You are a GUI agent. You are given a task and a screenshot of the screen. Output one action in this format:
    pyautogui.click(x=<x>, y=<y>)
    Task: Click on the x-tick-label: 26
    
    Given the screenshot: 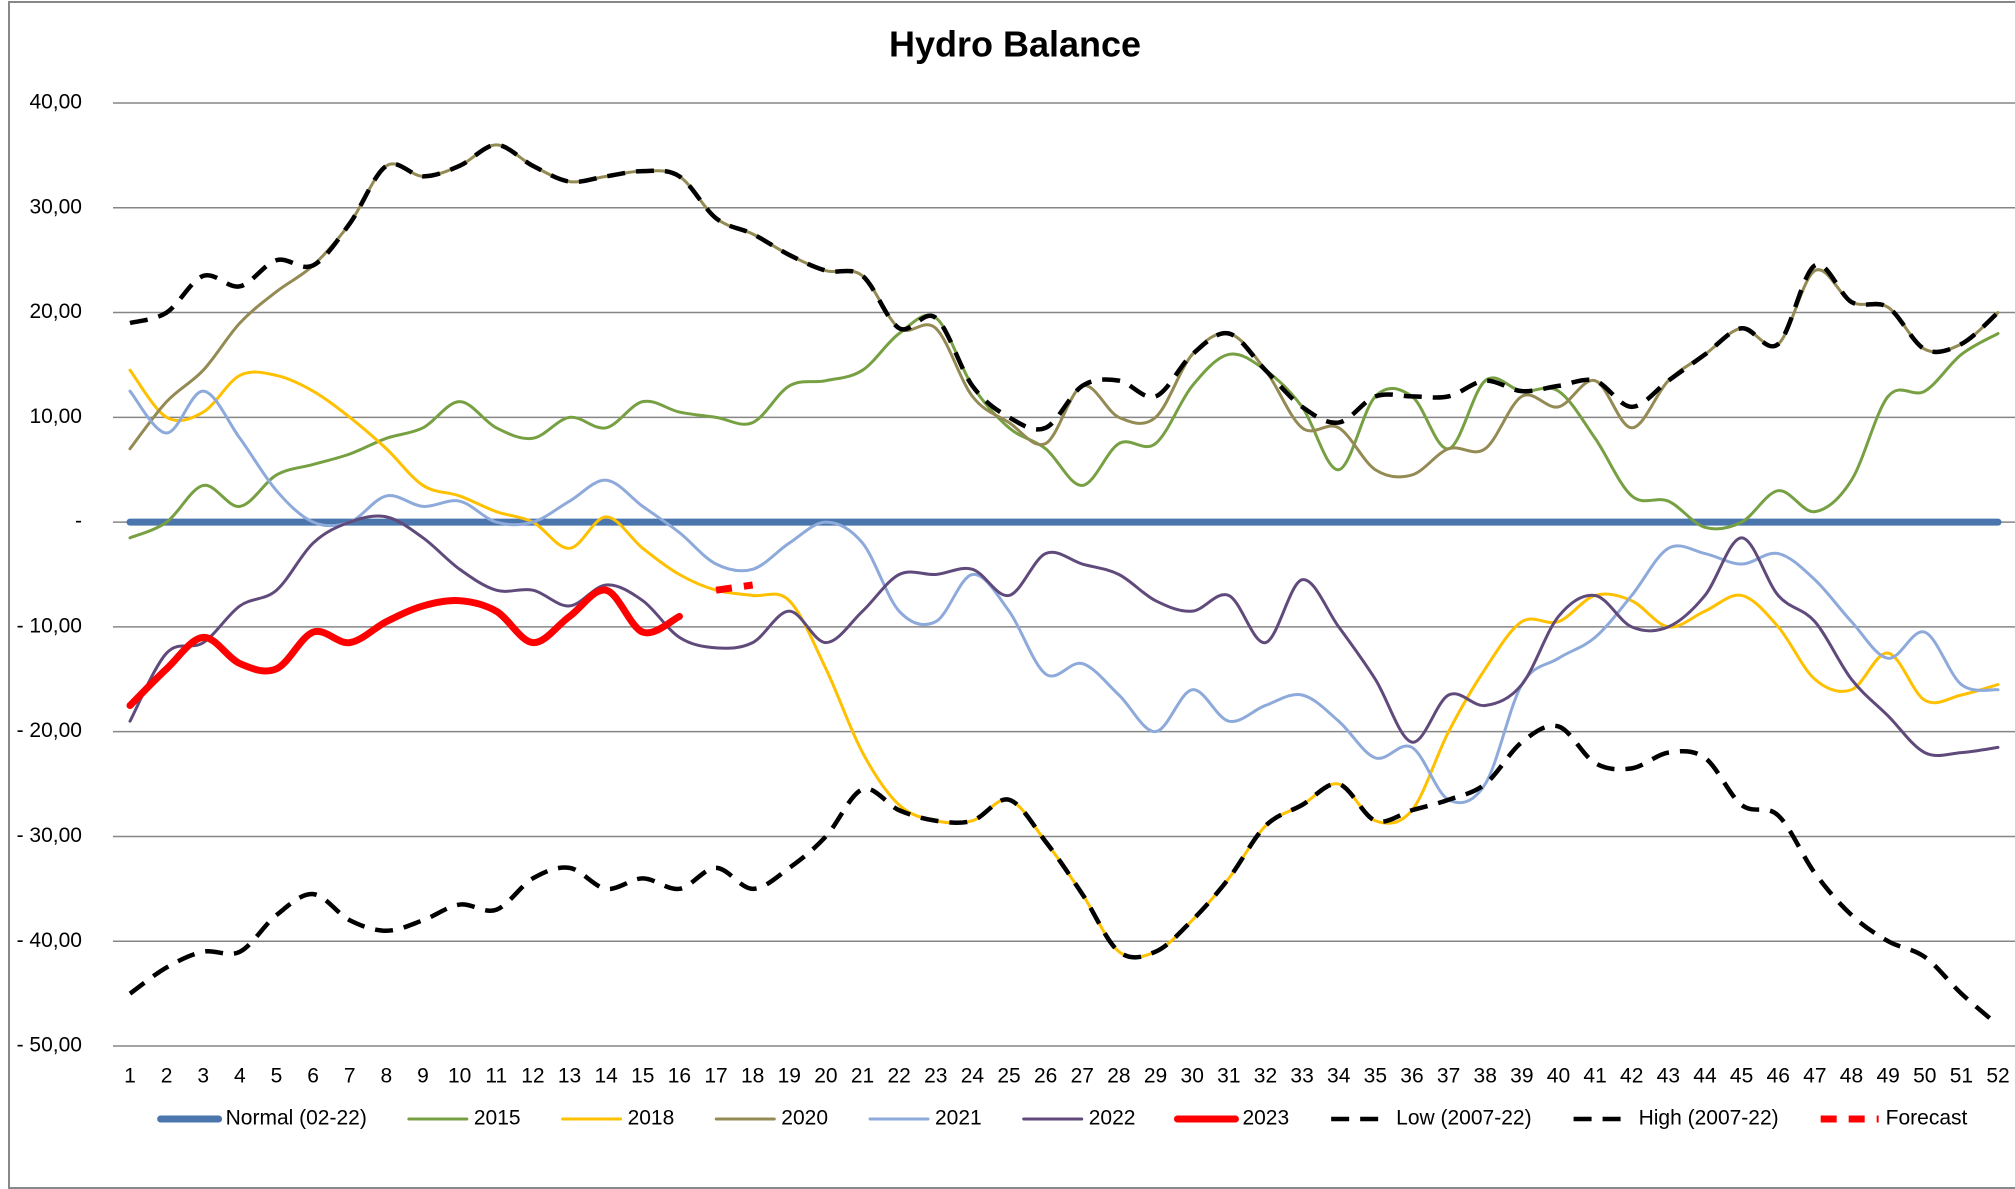 What is the action you would take?
    pyautogui.click(x=1045, y=1076)
    